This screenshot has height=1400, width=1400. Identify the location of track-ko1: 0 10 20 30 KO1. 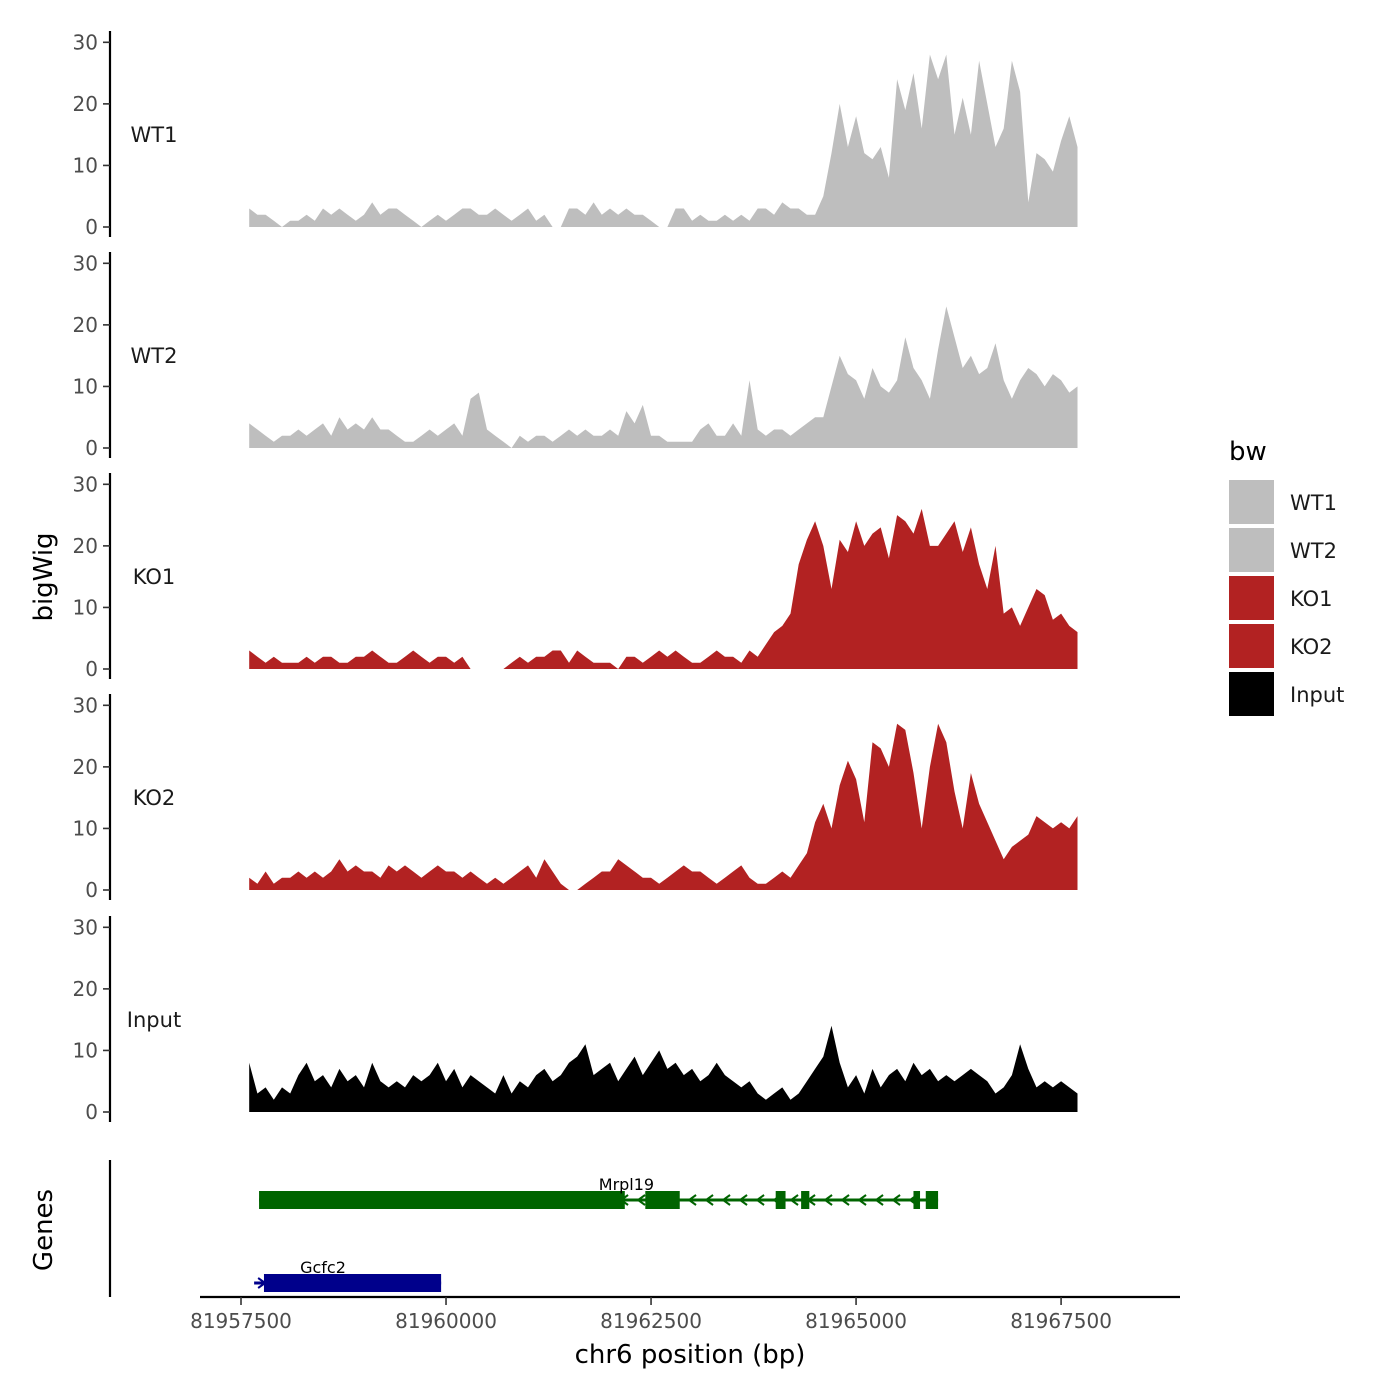
(575, 576).